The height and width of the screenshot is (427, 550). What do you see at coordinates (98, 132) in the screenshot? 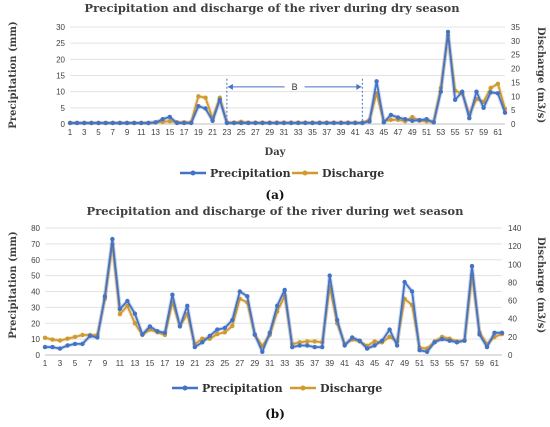
I see `x-tick-label: 5` at bounding box center [98, 132].